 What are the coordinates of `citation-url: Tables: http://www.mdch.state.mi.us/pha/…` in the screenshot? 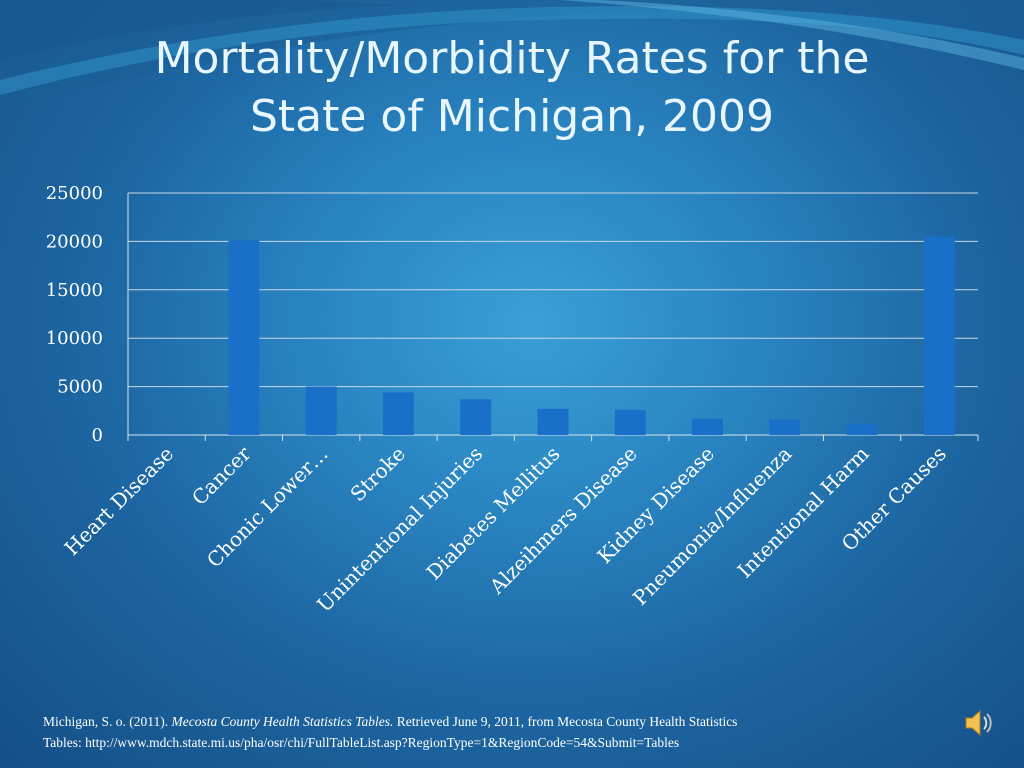 It's located at (361, 742).